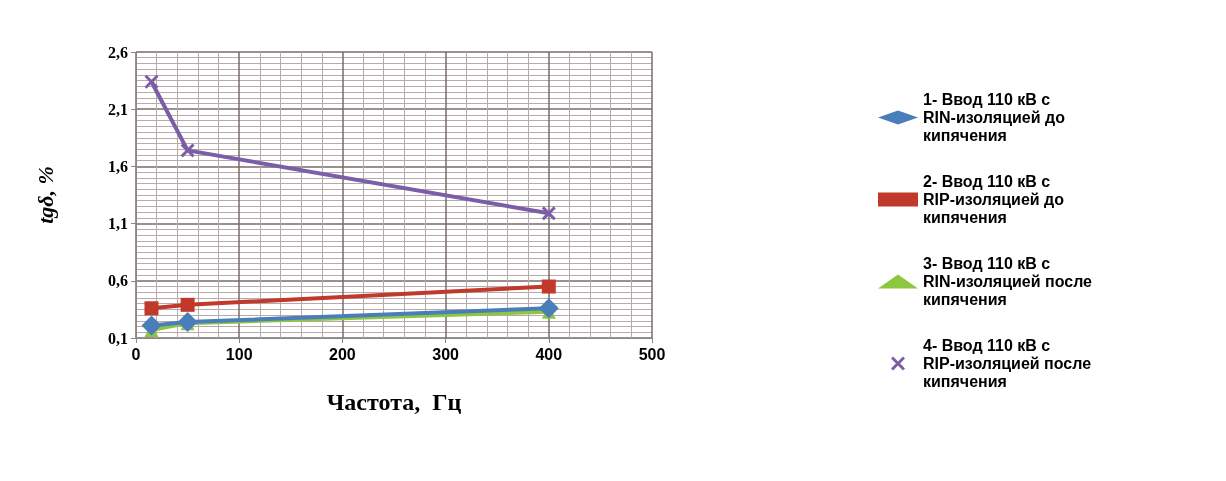  Describe the element at coordinates (118, 52) in the screenshot. I see `y-tick-label: 2,6` at that location.